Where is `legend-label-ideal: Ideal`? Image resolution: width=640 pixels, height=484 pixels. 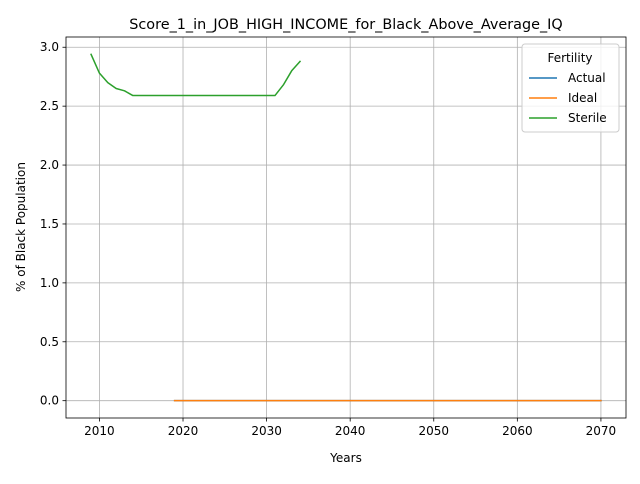
legend-label-ideal: Ideal is located at coordinates (582, 98).